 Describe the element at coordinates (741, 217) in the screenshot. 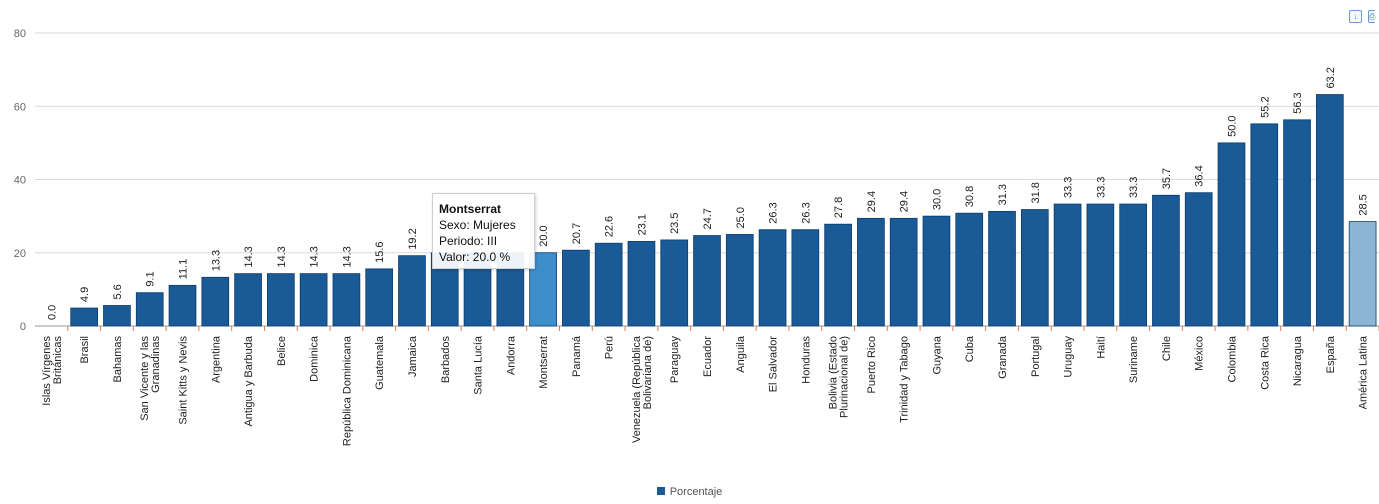

I see `data-label: 25.0` at that location.